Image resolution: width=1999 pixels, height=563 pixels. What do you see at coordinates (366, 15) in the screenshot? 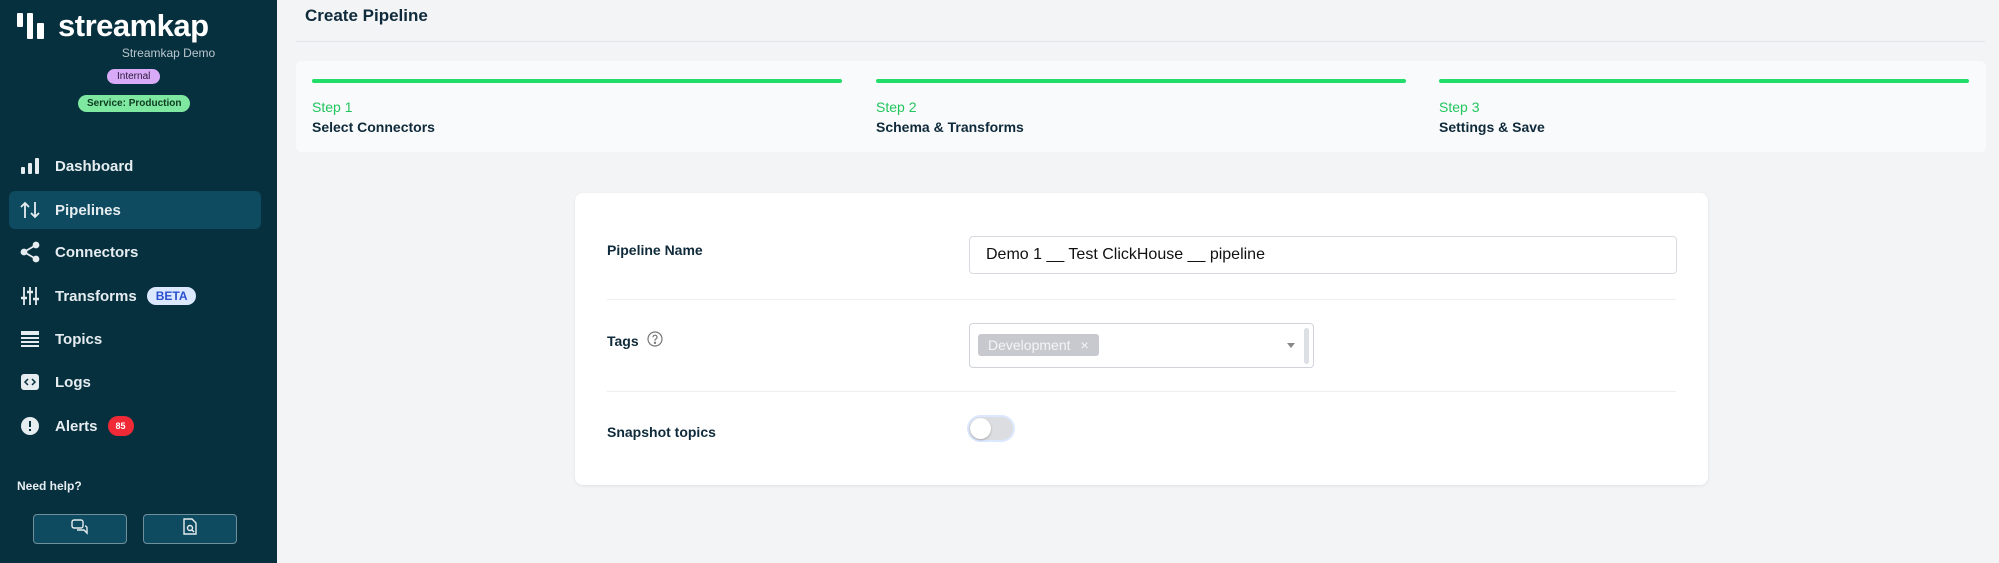
I see `page-title: Create Pipeline` at bounding box center [366, 15].